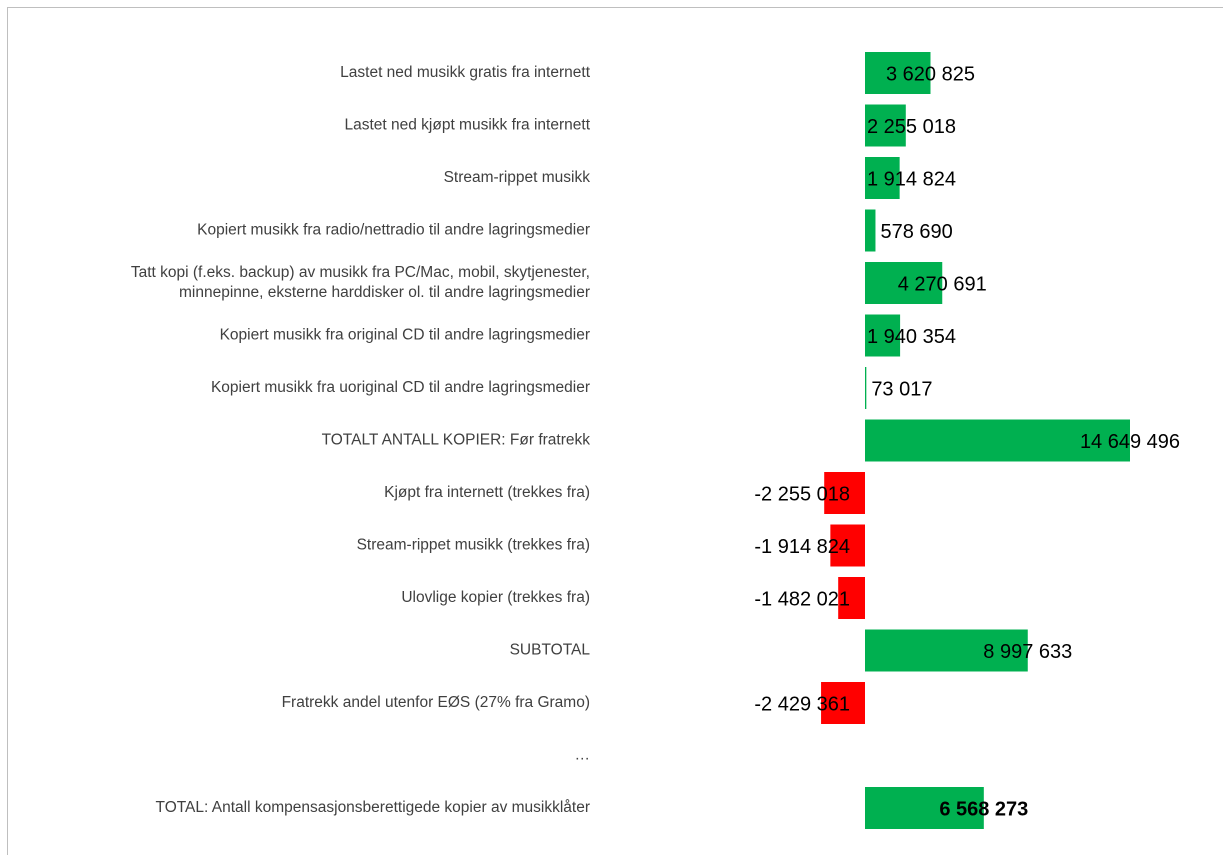  What do you see at coordinates (911, 179) in the screenshot?
I see `value-label: 1 914 824` at bounding box center [911, 179].